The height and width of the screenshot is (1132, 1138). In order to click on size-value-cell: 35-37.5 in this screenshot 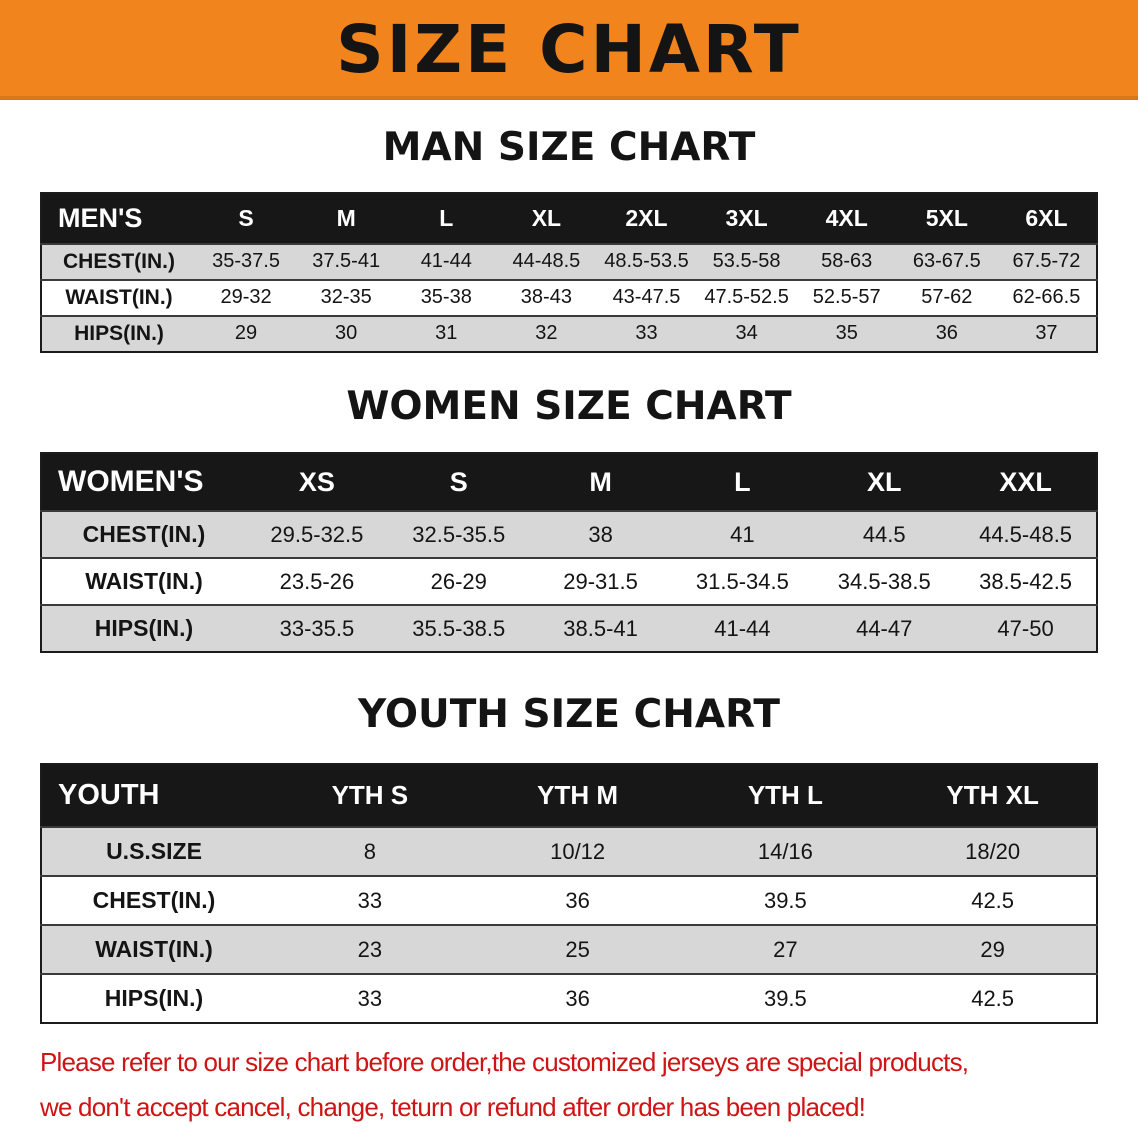, I will do `click(246, 261)`.